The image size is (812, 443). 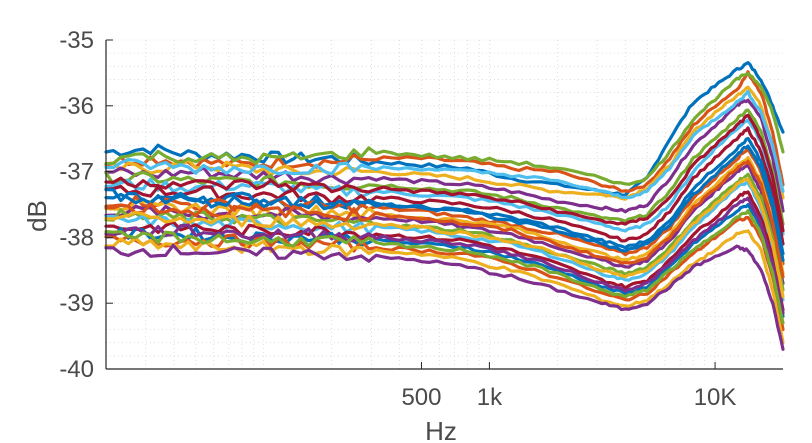 What do you see at coordinates (76, 303) in the screenshot?
I see `y-tick-label: -39` at bounding box center [76, 303].